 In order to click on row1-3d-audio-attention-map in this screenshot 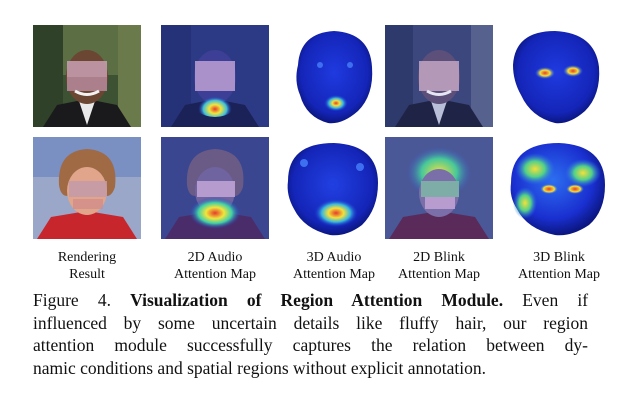, I will do `click(334, 76)`.